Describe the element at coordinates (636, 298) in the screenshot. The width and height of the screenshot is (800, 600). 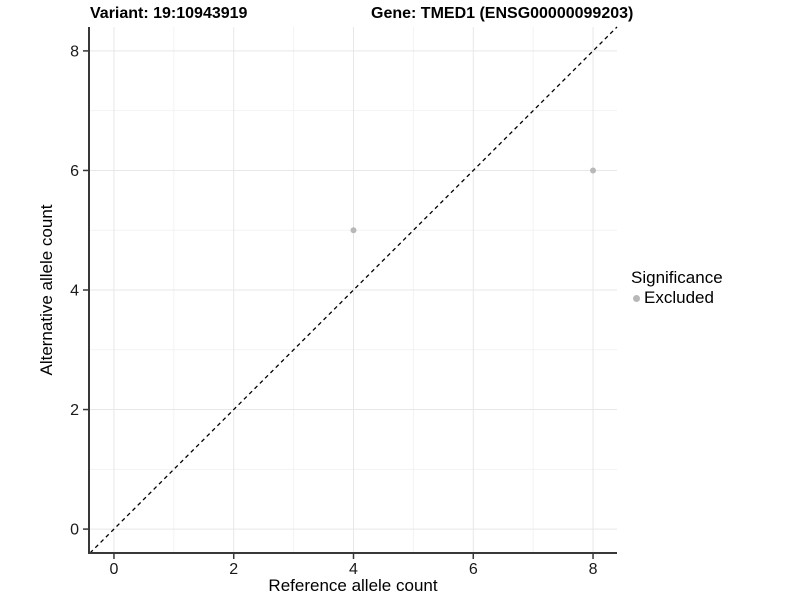
I see `legend-point-icon` at that location.